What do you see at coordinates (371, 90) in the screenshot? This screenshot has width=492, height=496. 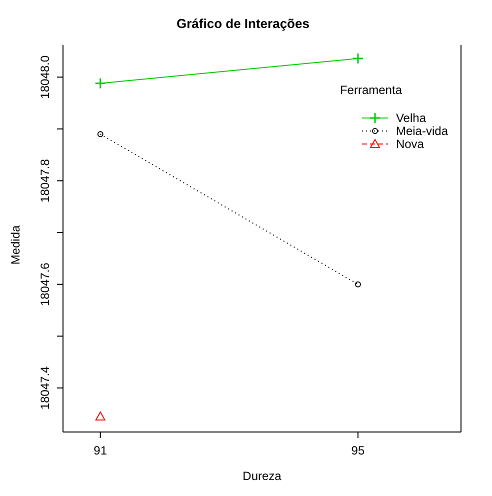 I see `legend-title: Ferramenta` at bounding box center [371, 90].